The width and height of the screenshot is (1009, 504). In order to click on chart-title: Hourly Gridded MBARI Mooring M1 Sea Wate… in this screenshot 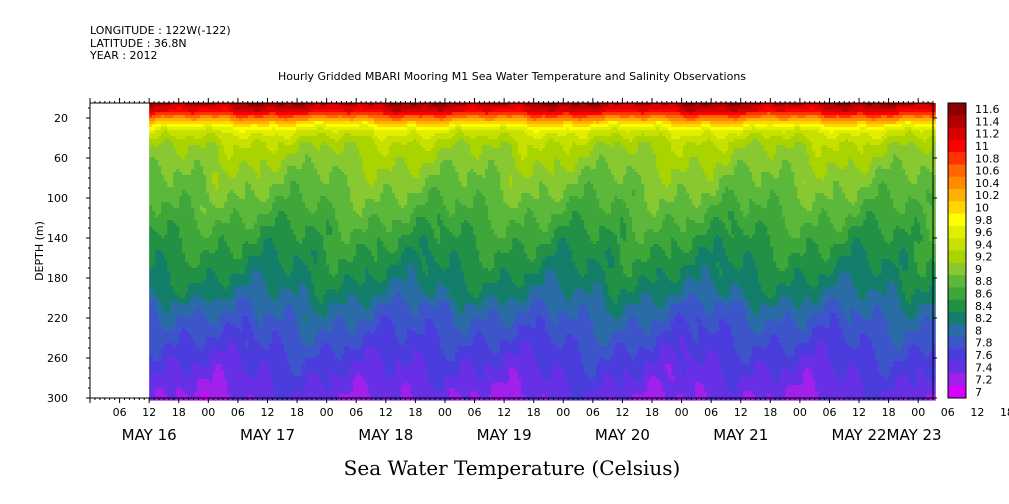, I will do `click(512, 76)`.